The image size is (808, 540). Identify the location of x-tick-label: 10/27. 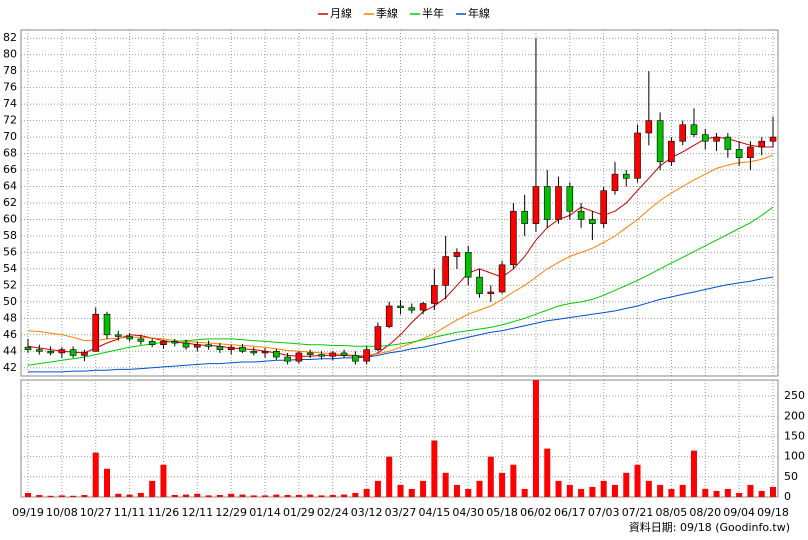
(96, 512).